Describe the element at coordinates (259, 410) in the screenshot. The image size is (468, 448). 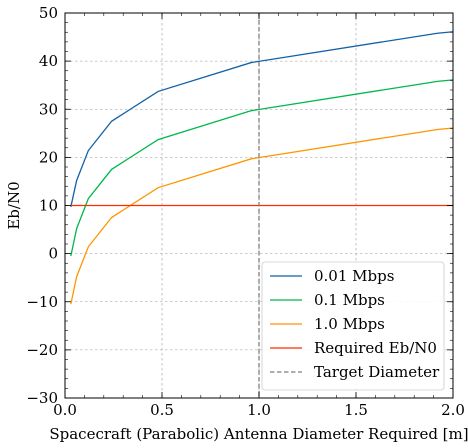
I see `x-tick-label: 1.0` at that location.